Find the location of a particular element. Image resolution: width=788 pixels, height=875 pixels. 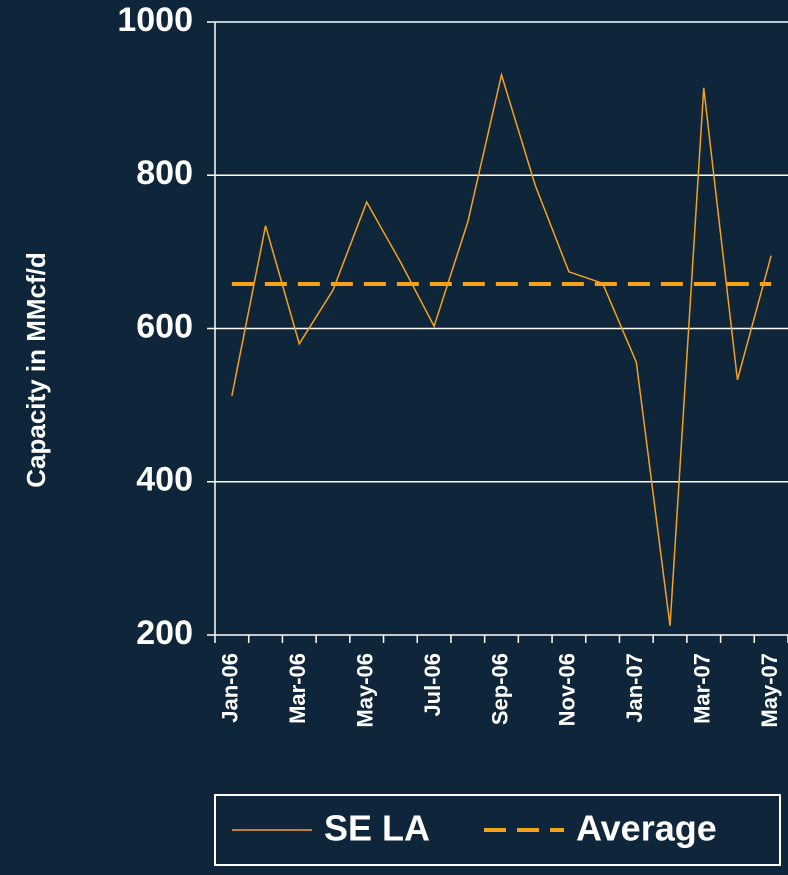

y-tick-label: 800 is located at coordinates (164, 173).